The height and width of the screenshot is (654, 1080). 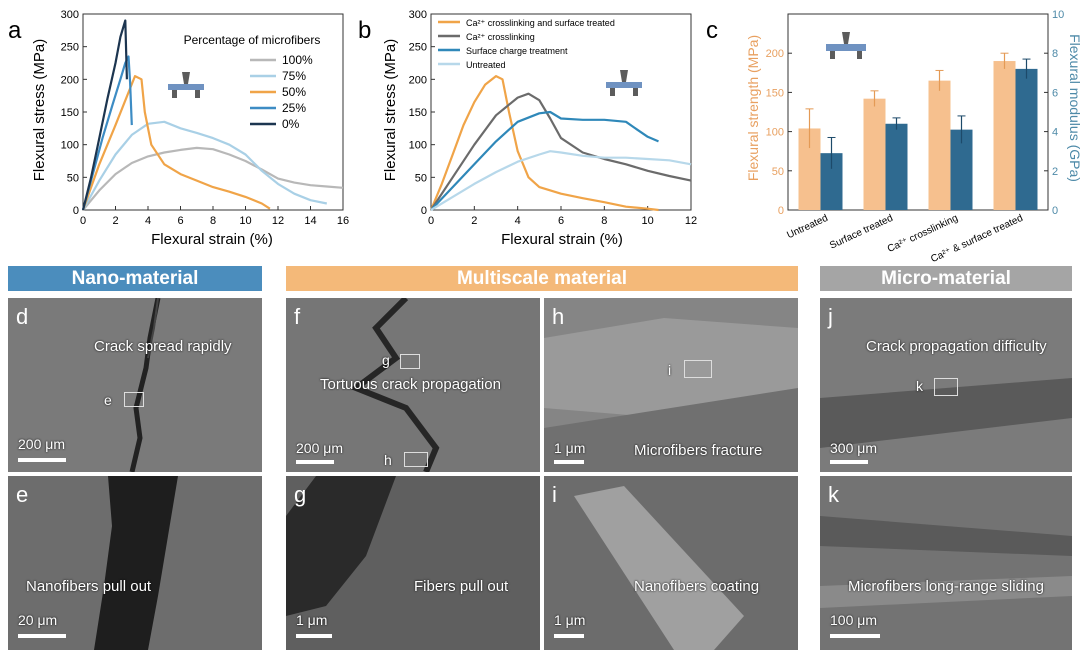 What do you see at coordinates (294, 92) in the screenshot?
I see `legend-label: 50%` at bounding box center [294, 92].